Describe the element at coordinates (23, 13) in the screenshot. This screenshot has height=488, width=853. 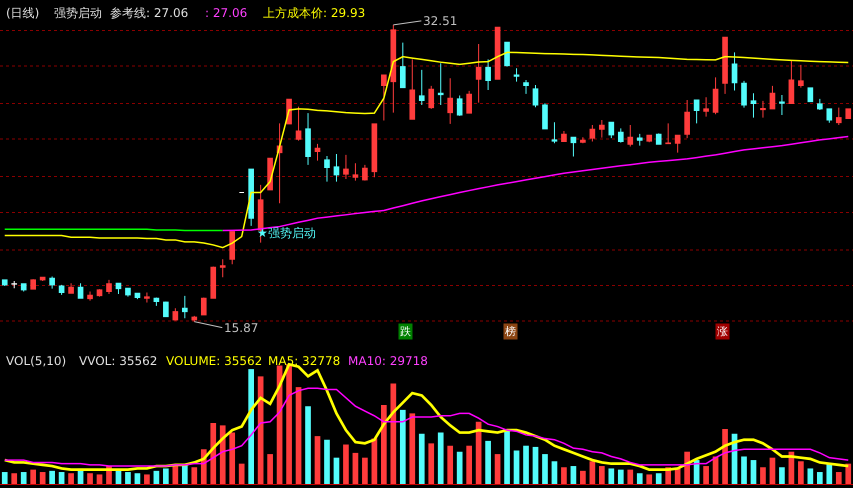
I see `chart-title: (日线)` at that location.